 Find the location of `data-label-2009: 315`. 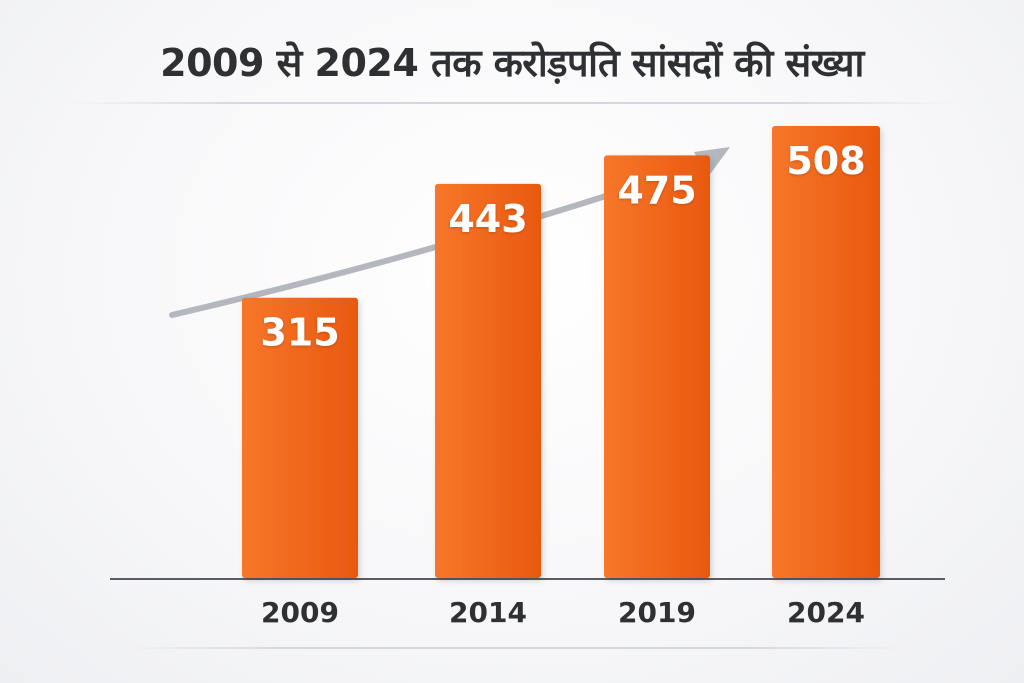

data-label-2009: 315 is located at coordinates (299, 333).